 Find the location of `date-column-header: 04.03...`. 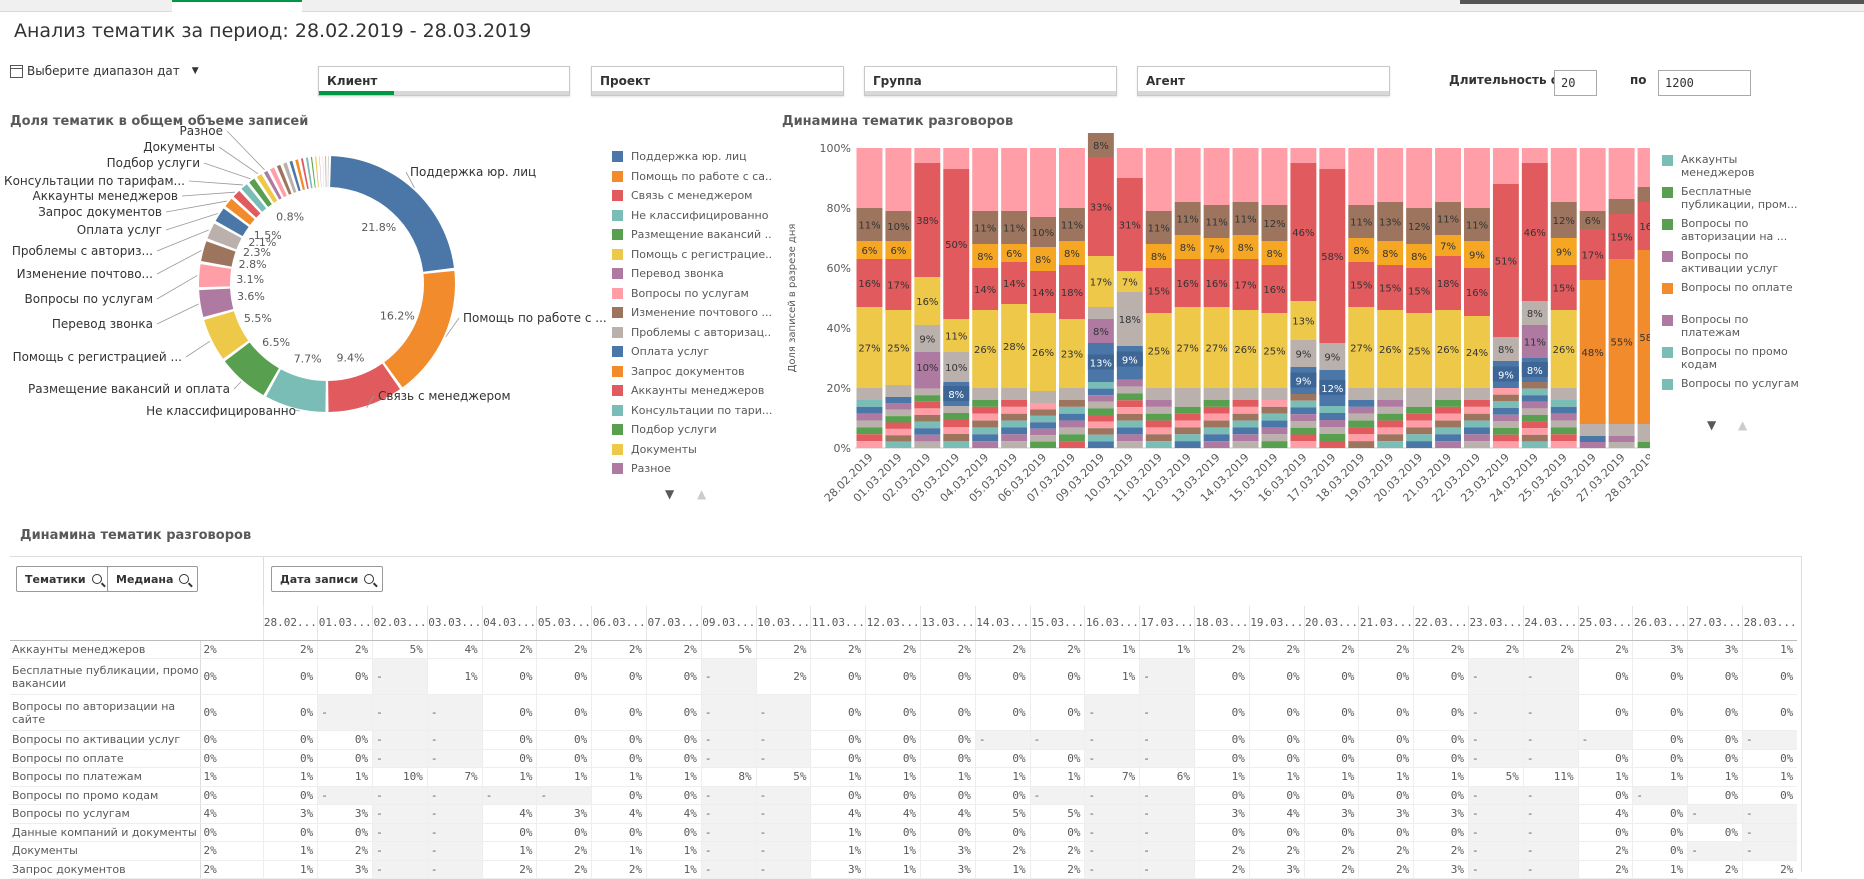

date-column-header: 04.03... is located at coordinates (509, 623).